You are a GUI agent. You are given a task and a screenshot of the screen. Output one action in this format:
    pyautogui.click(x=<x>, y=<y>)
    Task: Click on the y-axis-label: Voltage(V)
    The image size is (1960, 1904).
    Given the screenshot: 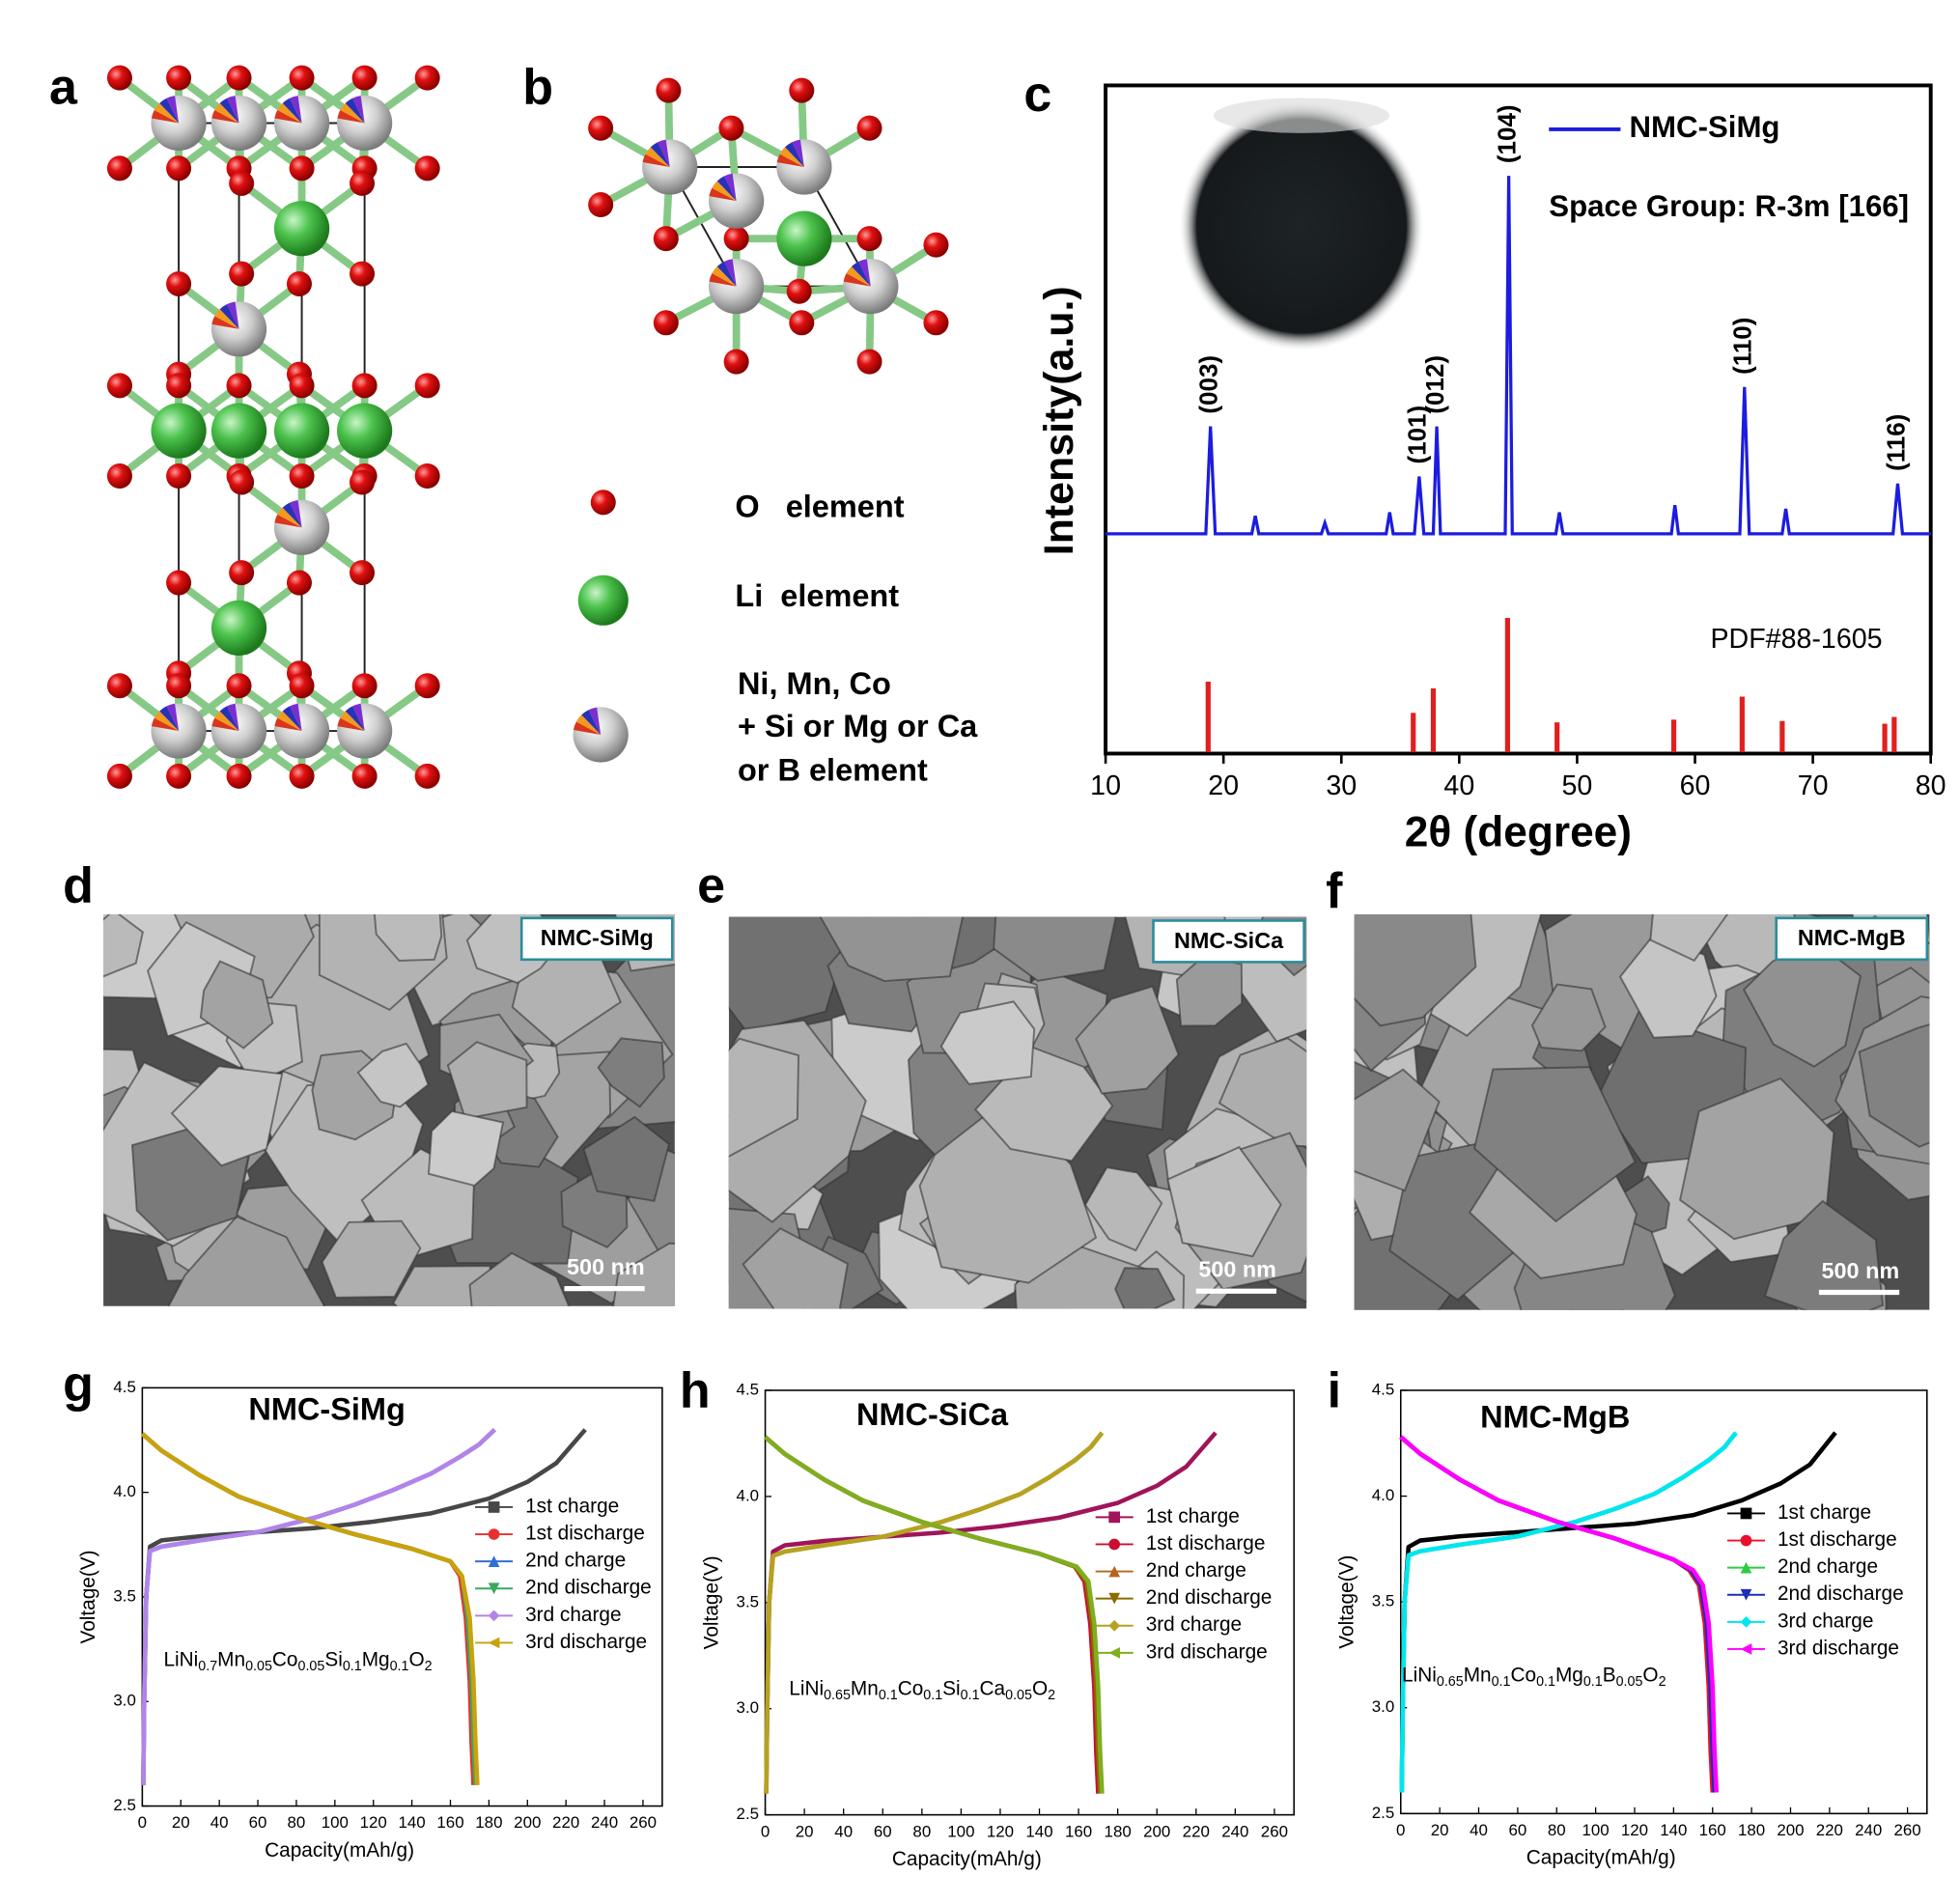 What is the action you would take?
    pyautogui.click(x=711, y=1602)
    